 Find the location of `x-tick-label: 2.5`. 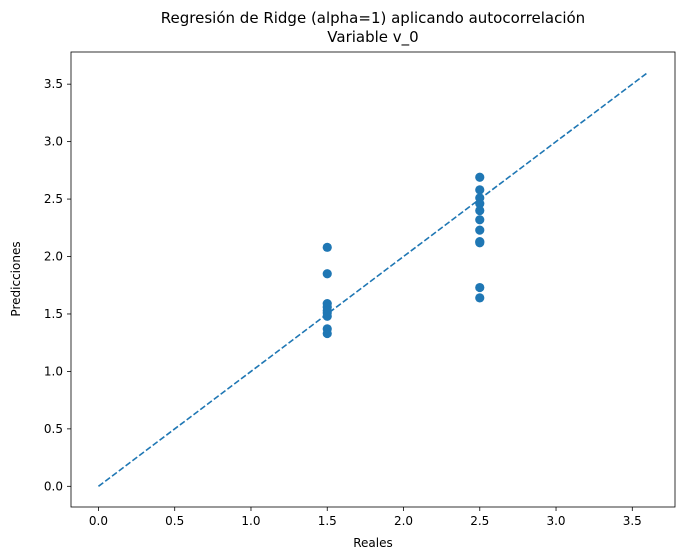

x-tick-label: 2.5 is located at coordinates (479, 521).